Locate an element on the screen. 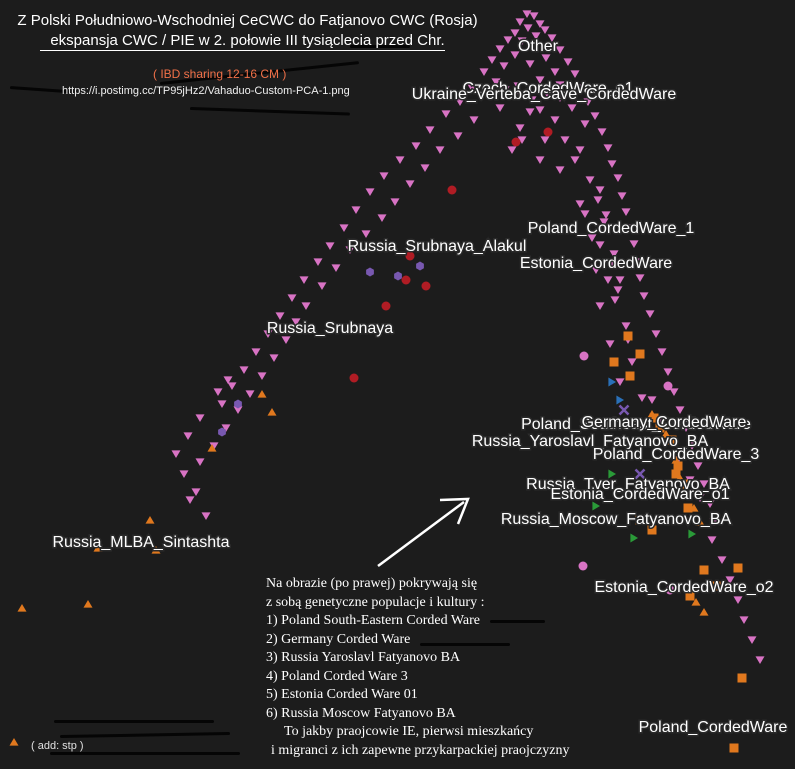  annotation-line: 4) Poland Corded Ware 3 is located at coordinates (337, 676).